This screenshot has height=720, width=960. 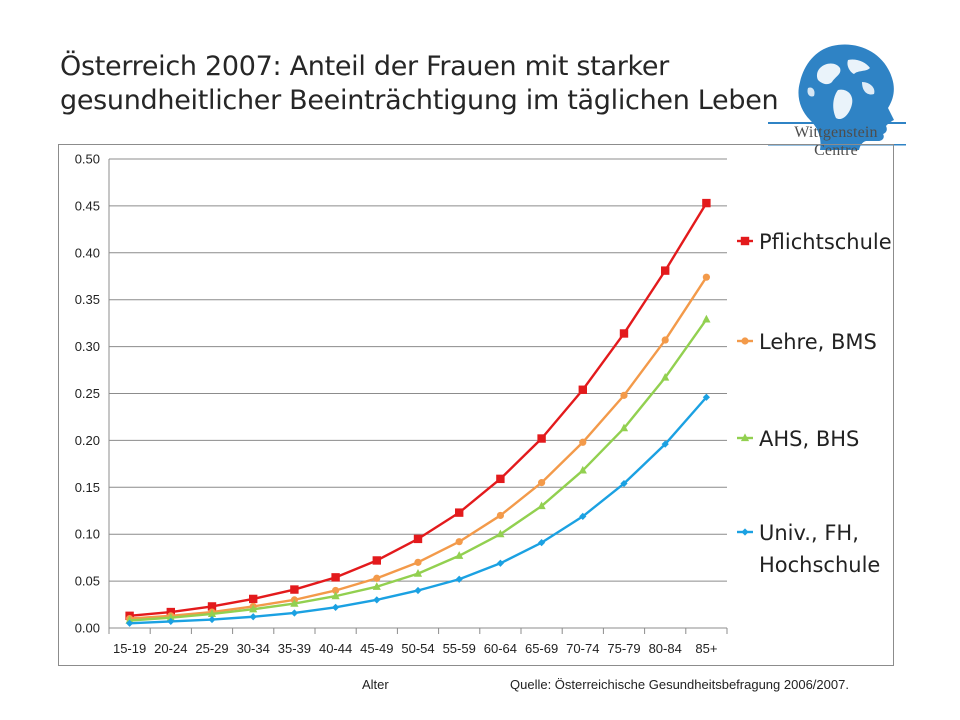 What do you see at coordinates (129, 648) in the screenshot?
I see `x-tick-label: 15-19` at bounding box center [129, 648].